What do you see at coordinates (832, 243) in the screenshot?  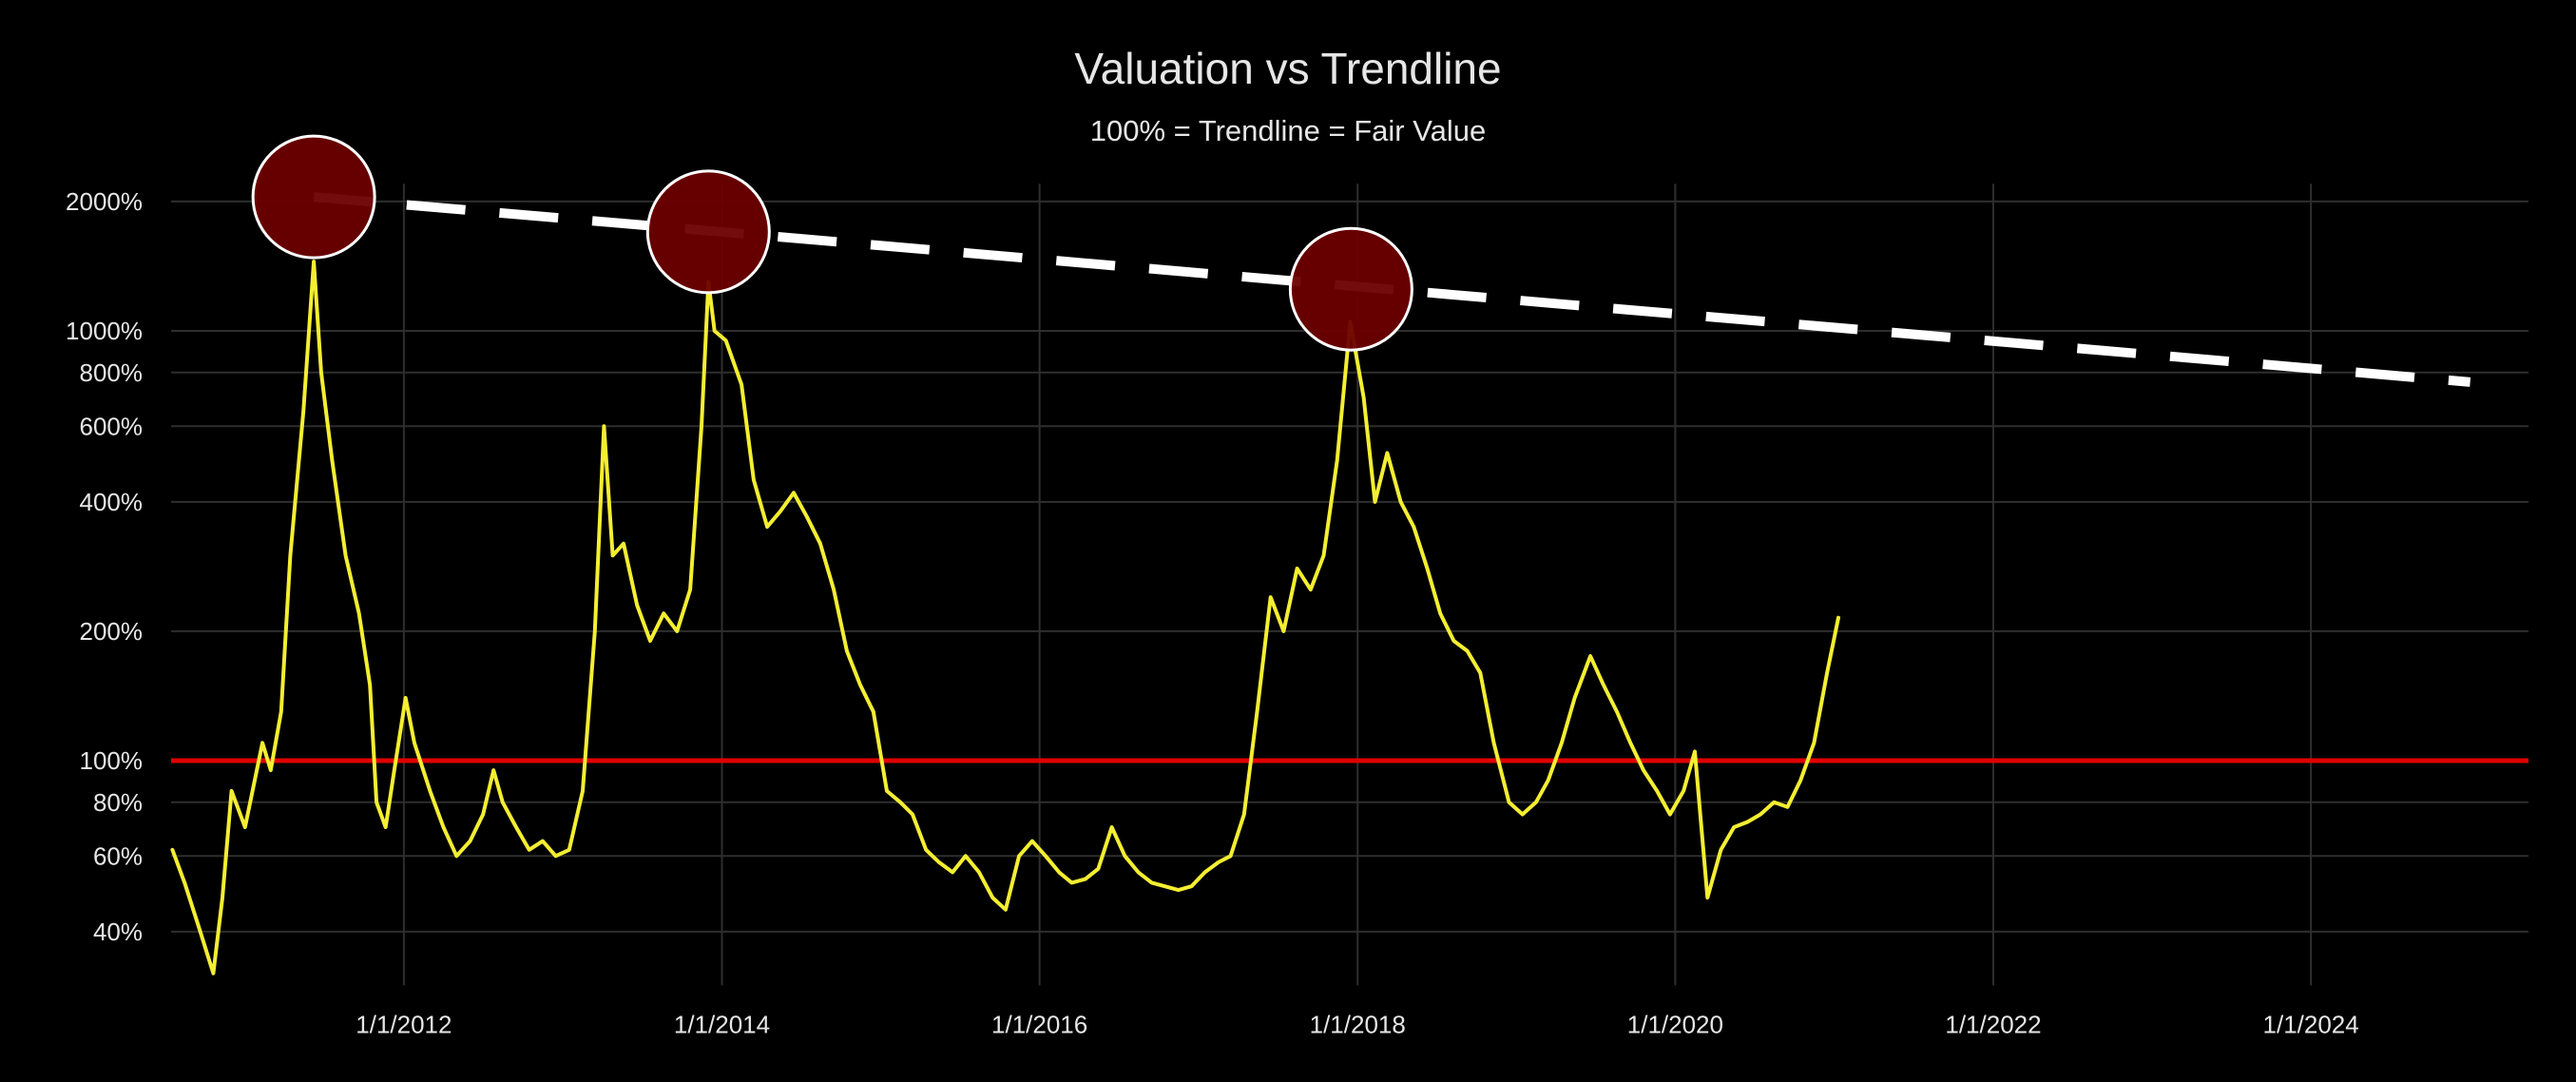 I see `peak-markers` at bounding box center [832, 243].